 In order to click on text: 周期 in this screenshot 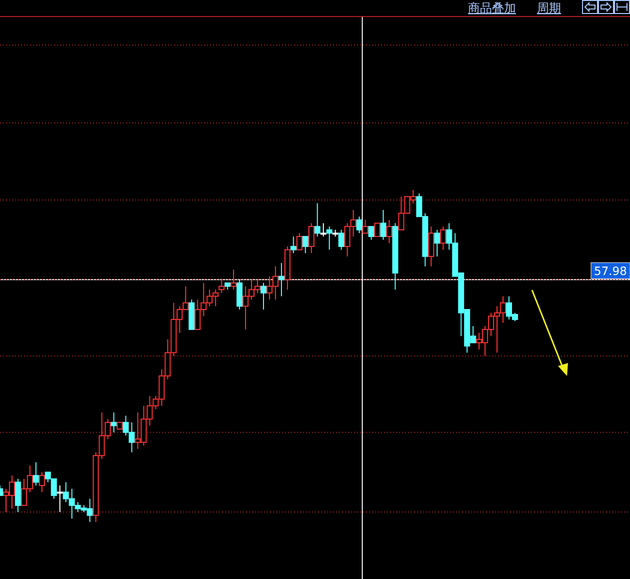, I will do `click(549, 8)`.